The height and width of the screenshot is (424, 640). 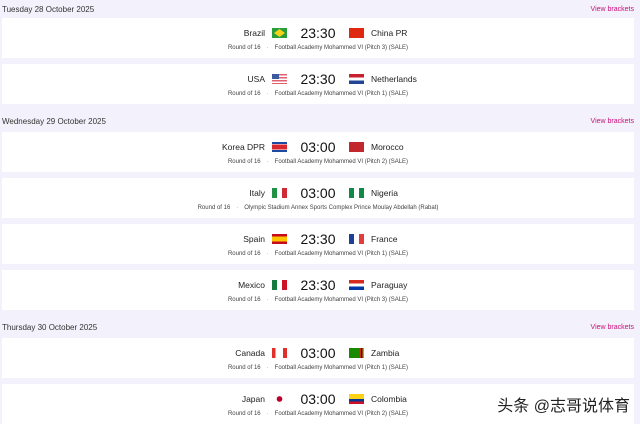 What do you see at coordinates (253, 399) in the screenshot?
I see `home-team: Japan` at bounding box center [253, 399].